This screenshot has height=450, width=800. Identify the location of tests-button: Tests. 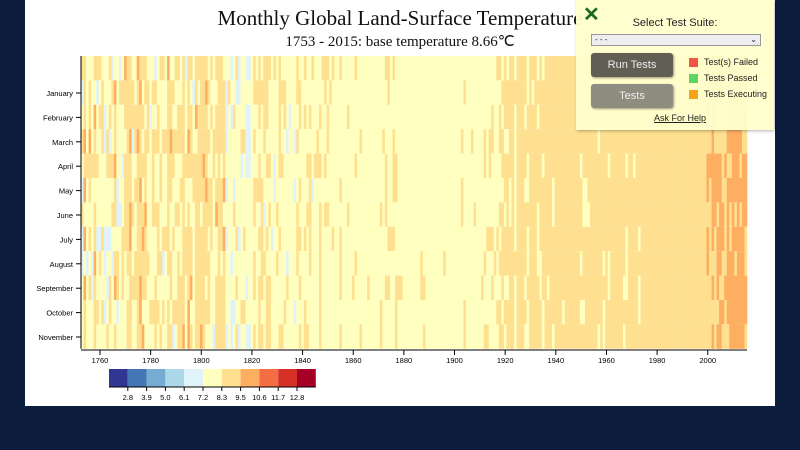
(632, 96).